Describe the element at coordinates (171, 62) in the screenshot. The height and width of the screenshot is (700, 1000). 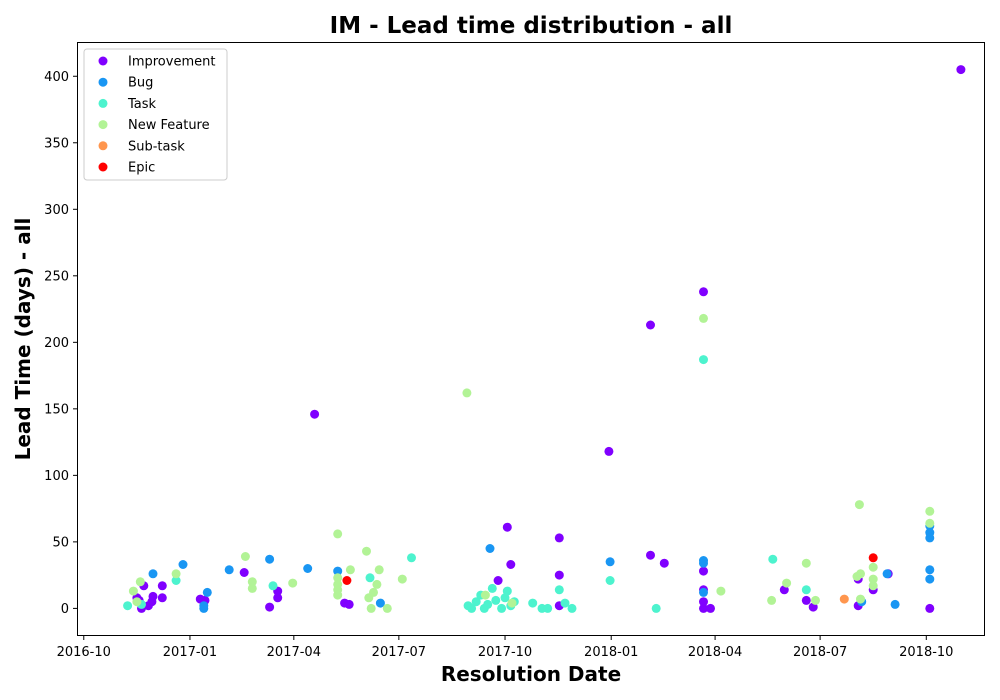
I see `legend-label: Improvement` at that location.